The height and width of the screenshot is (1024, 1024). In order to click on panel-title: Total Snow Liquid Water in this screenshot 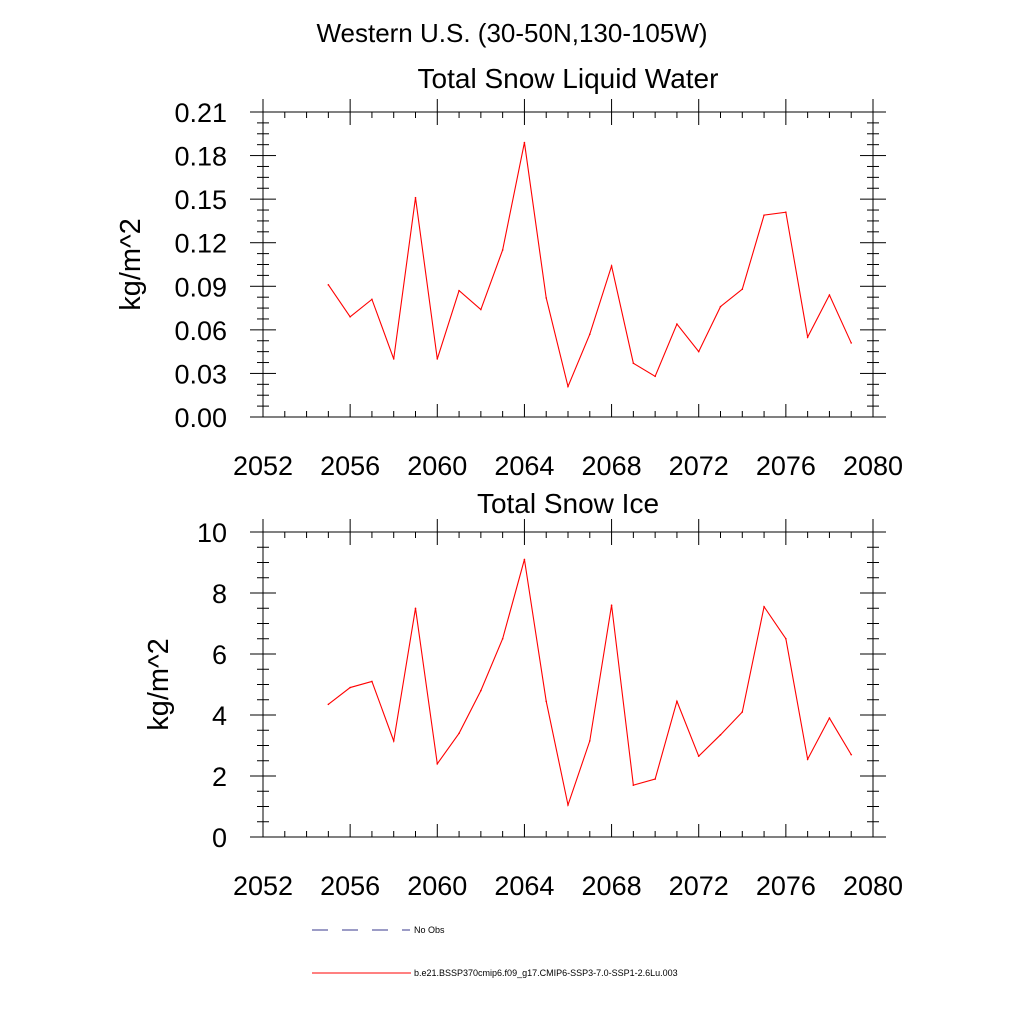, I will do `click(568, 78)`.